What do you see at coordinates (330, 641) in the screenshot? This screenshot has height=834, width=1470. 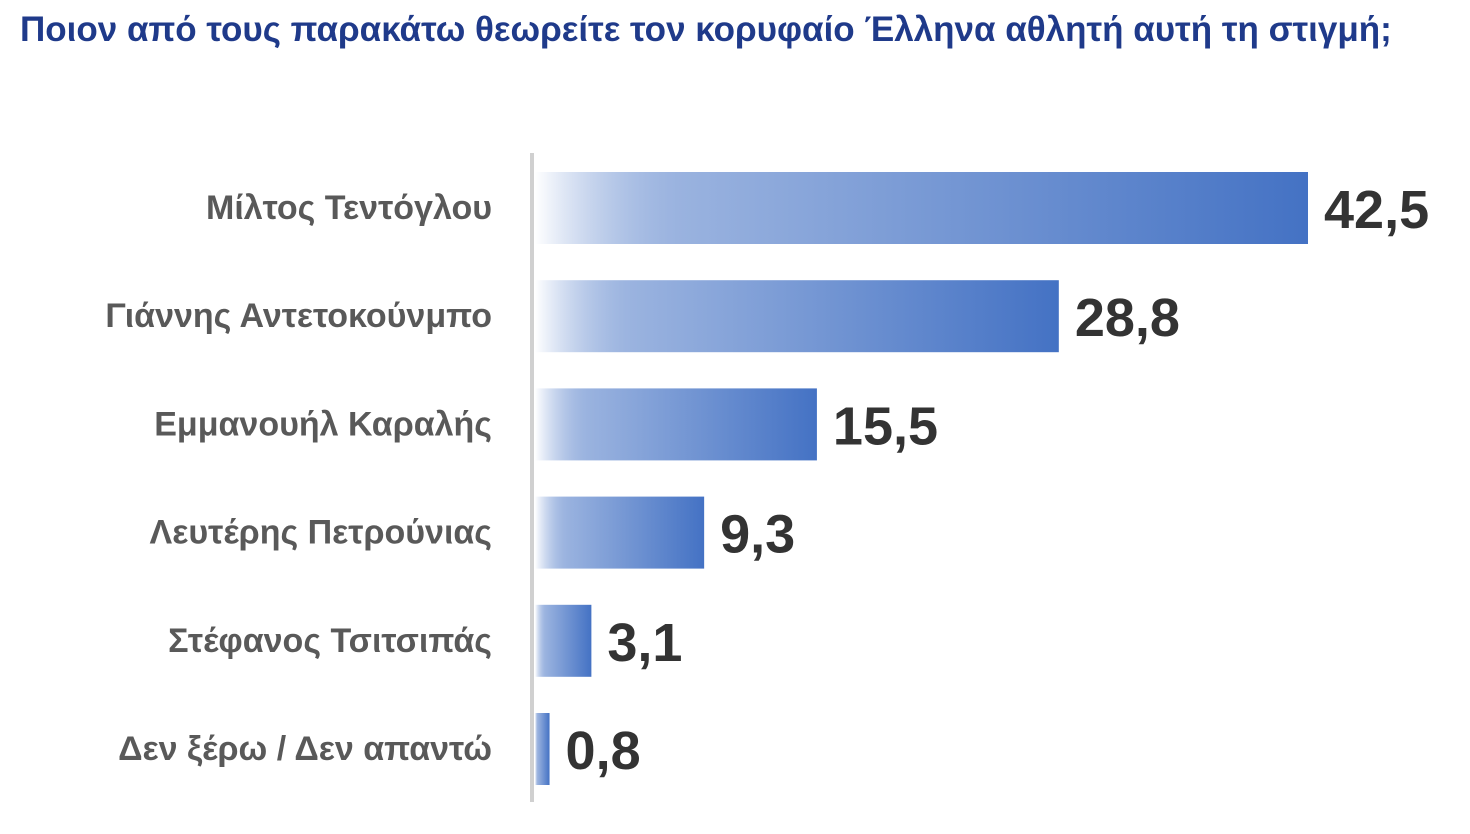 I see `category-label: Στέφανος Τσιτσιπάς` at bounding box center [330, 641].